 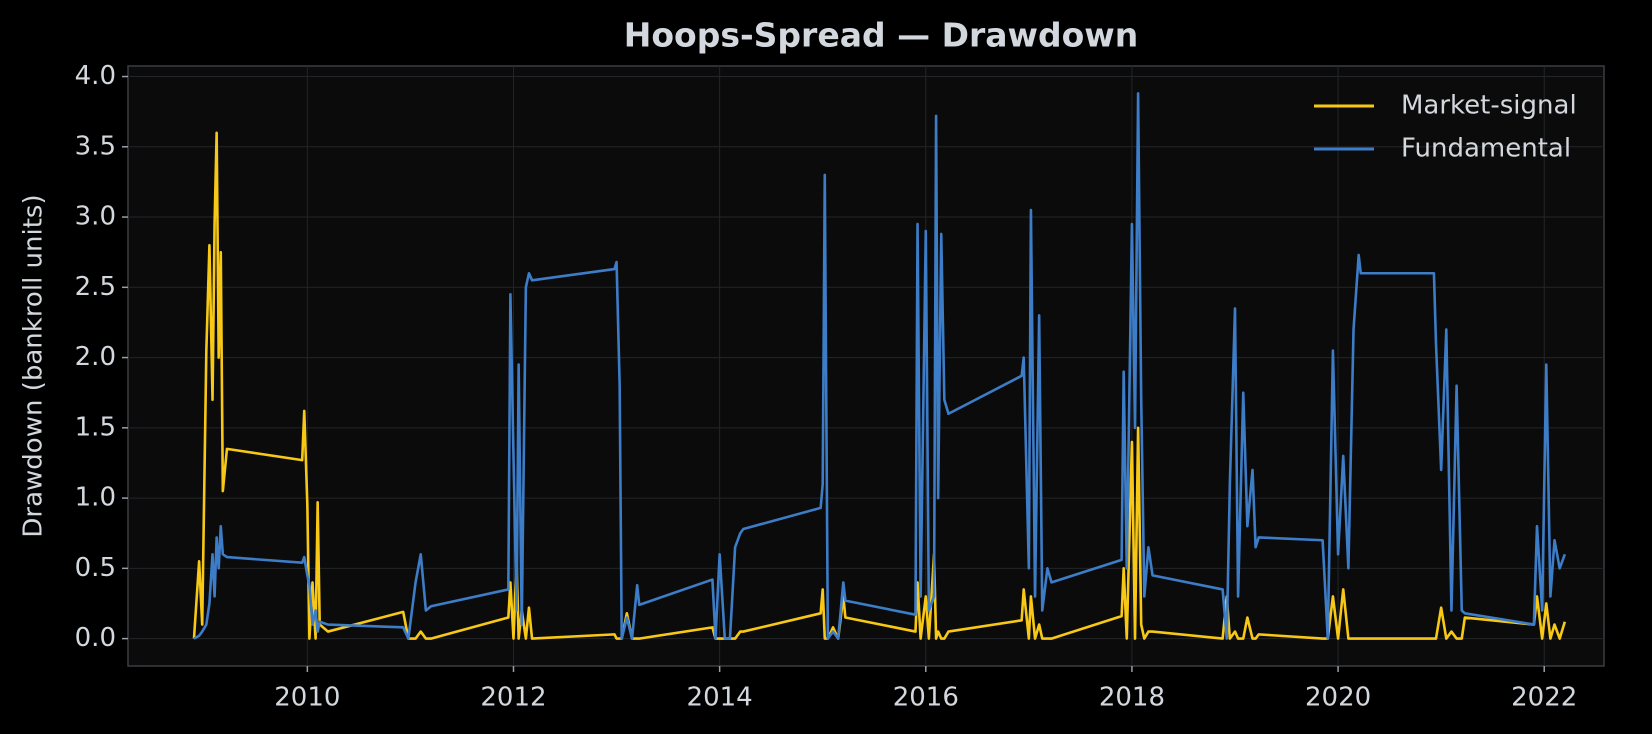 I want to click on x-tick-label: 2022, so click(x=1544, y=698).